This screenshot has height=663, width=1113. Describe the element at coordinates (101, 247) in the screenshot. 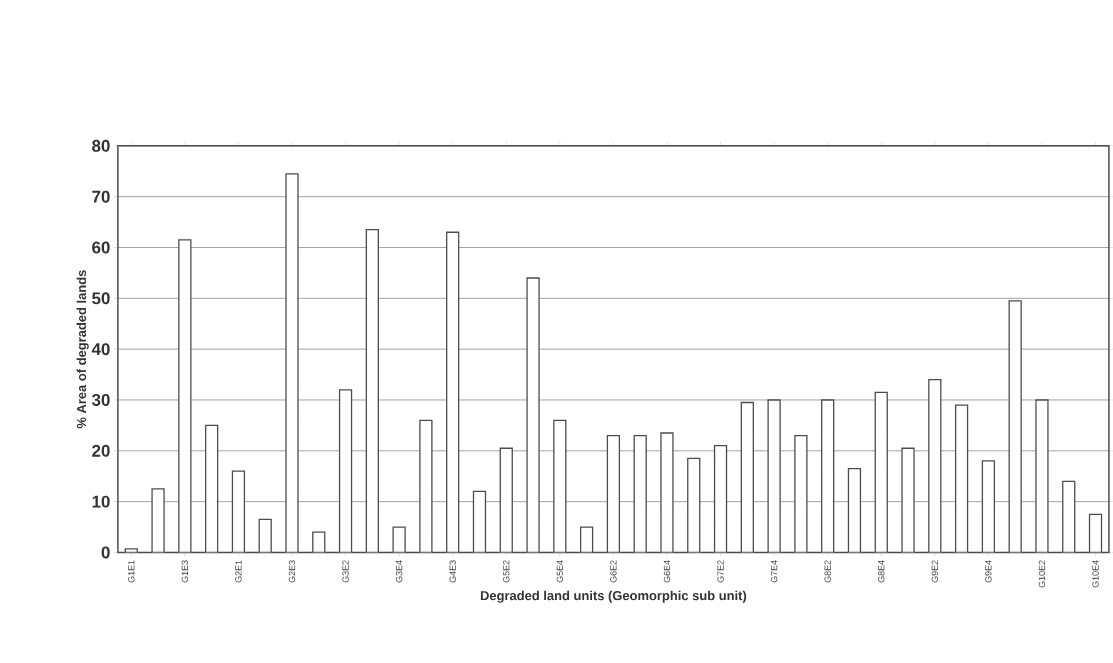

I see `y-tick-label: 60` at that location.